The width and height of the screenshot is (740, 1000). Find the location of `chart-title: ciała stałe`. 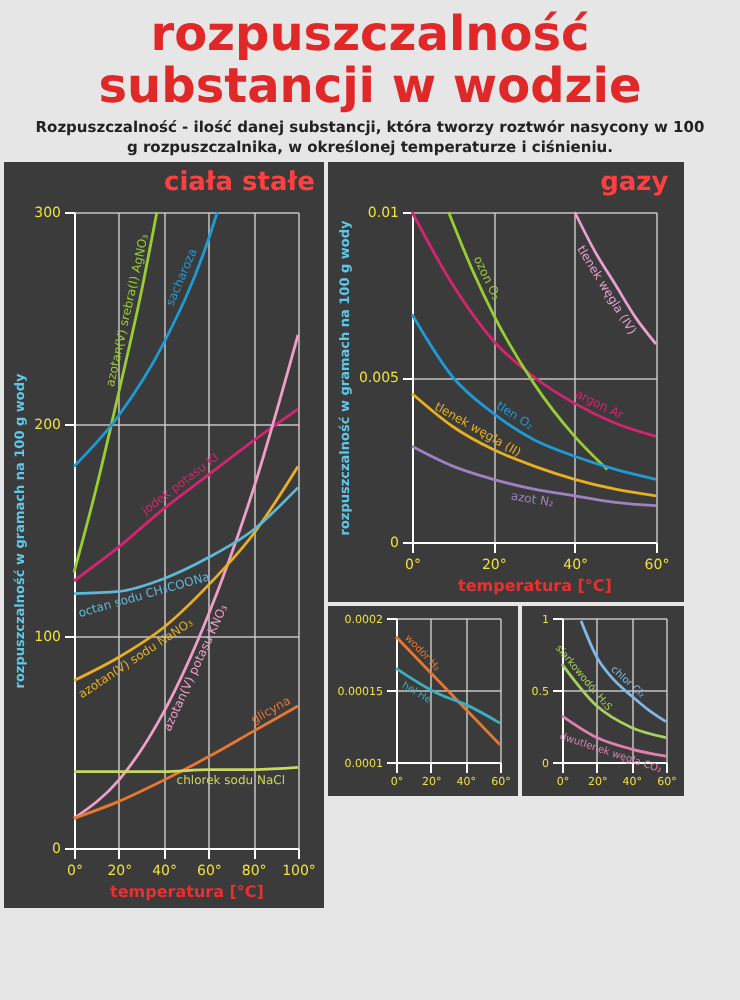

chart-title: ciała stałe is located at coordinates (239, 183).